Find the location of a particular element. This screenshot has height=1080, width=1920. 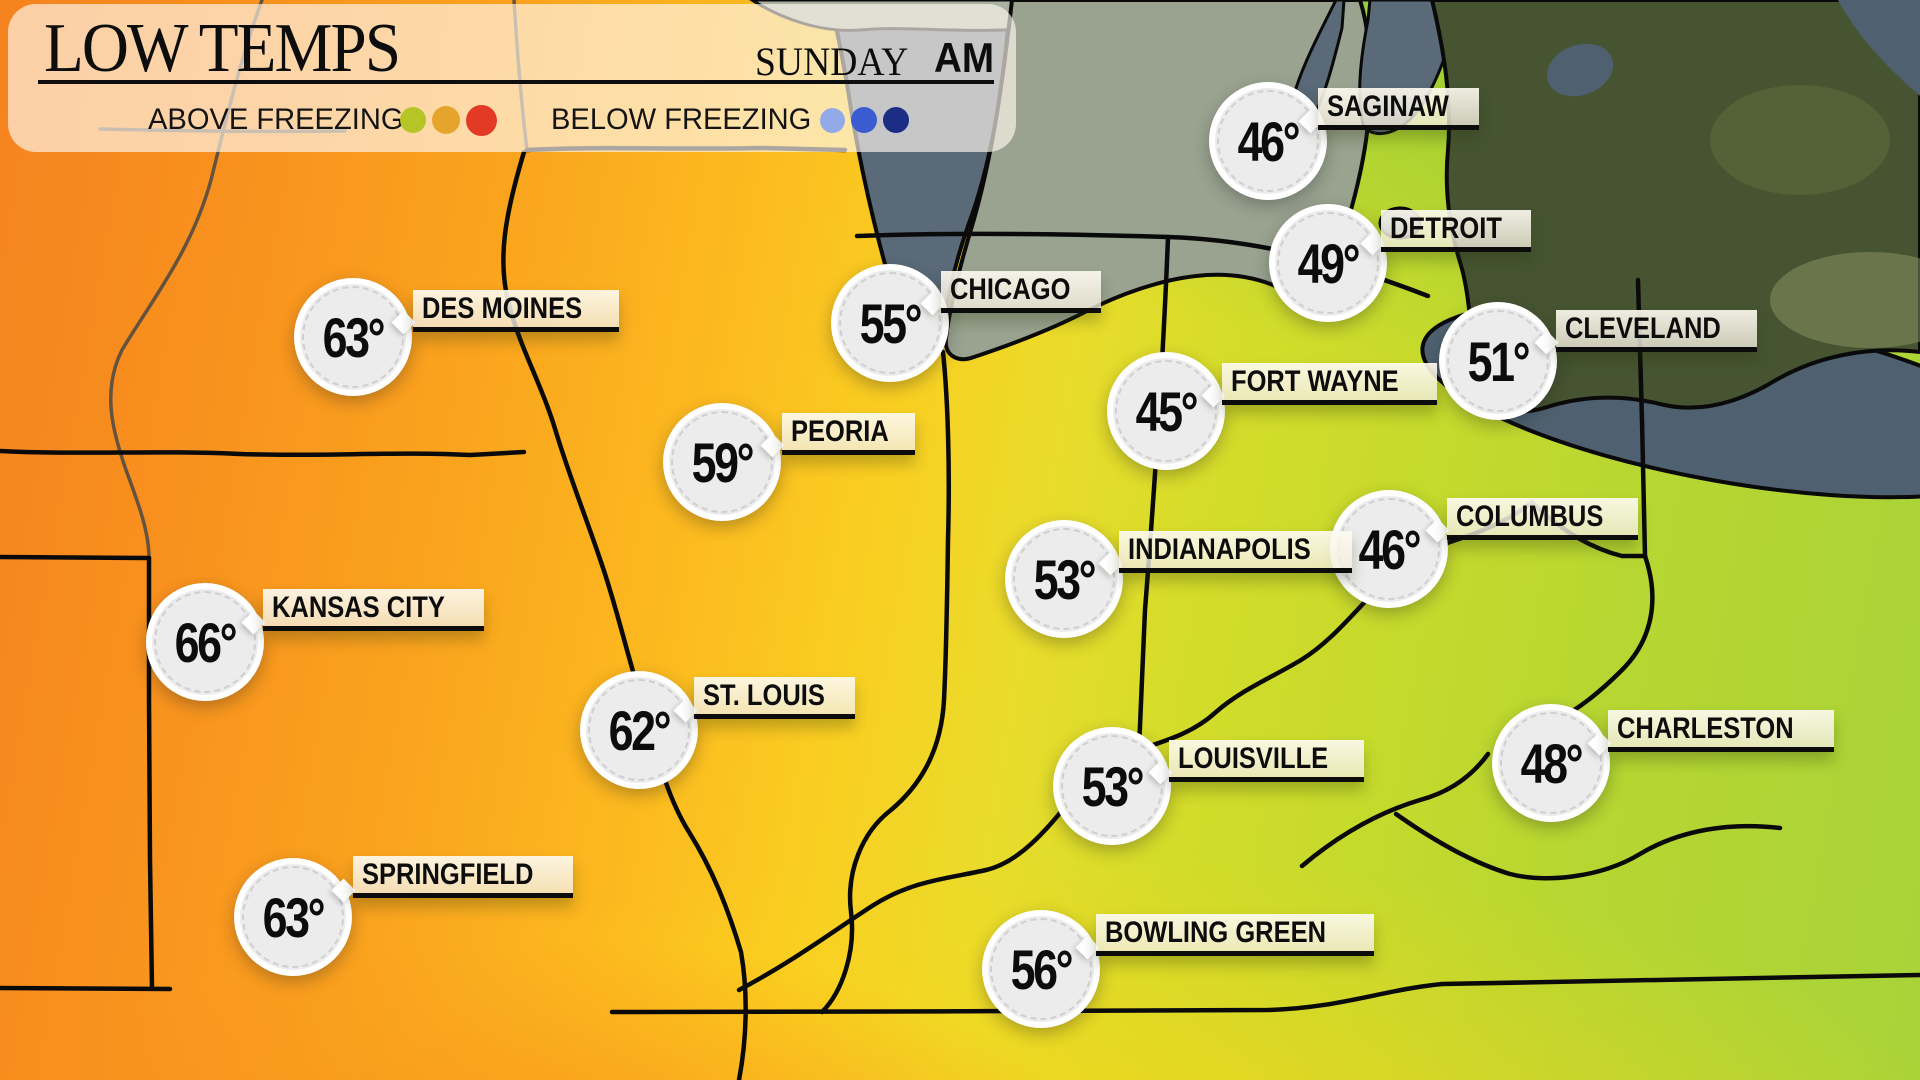

city-label: SPRINGFIELD is located at coordinates (463, 877).